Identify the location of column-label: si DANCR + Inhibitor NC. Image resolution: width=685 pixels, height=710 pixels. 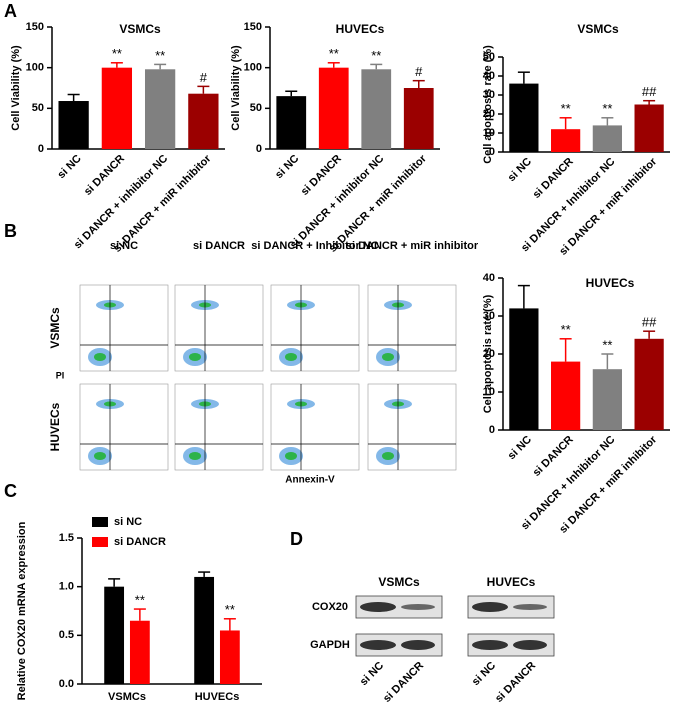
(314, 246).